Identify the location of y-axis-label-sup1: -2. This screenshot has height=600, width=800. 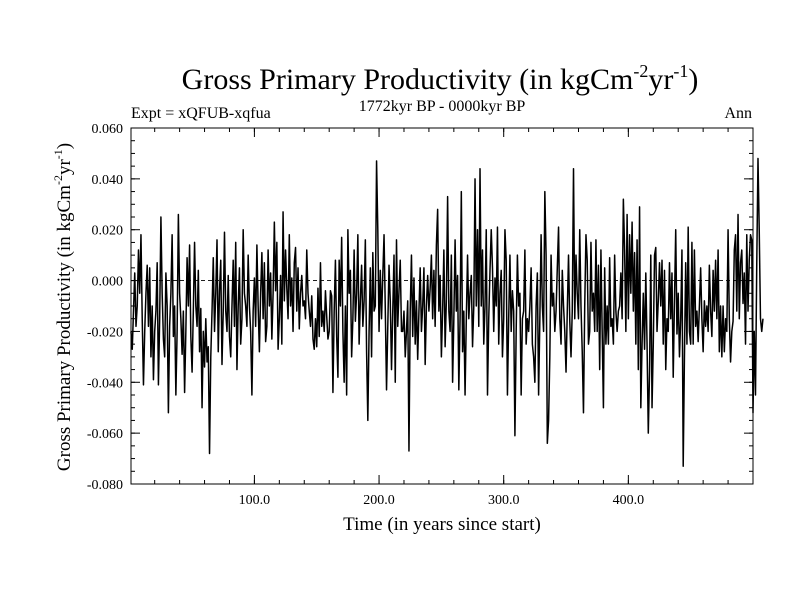
(58, 180).